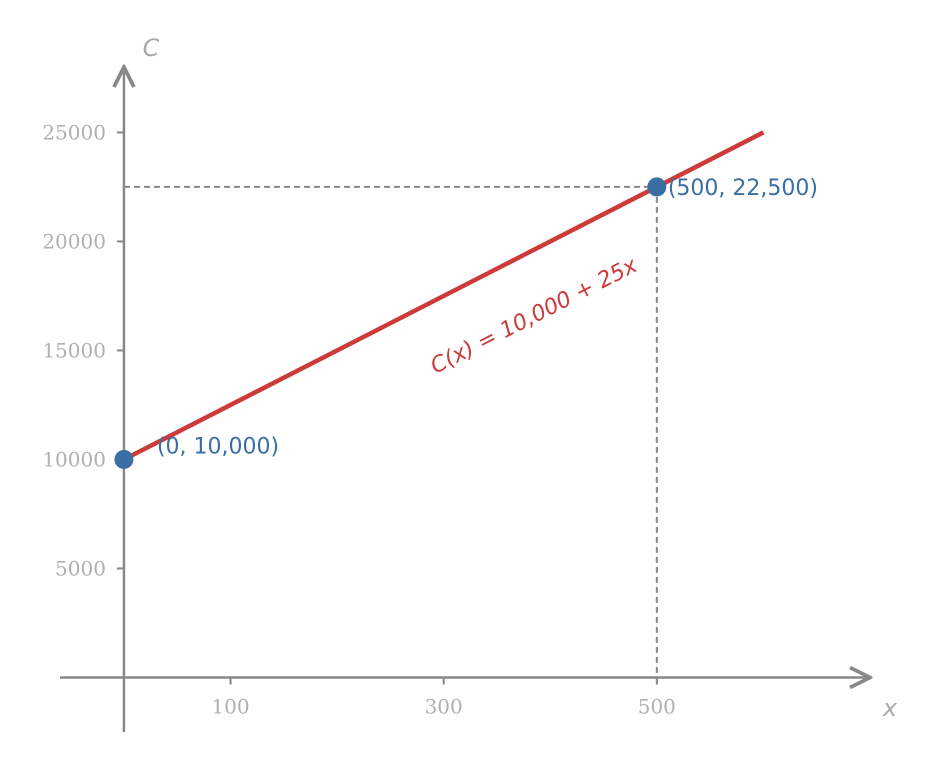 This screenshot has width=936, height=768. I want to click on equation-label: C(x) = 10,000 + 25x, so click(535, 316).